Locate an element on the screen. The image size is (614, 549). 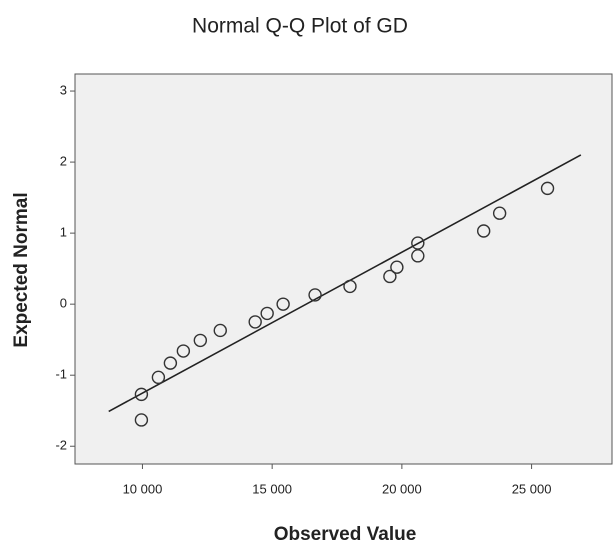
x-tick-label: 15 000 is located at coordinates (272, 488).